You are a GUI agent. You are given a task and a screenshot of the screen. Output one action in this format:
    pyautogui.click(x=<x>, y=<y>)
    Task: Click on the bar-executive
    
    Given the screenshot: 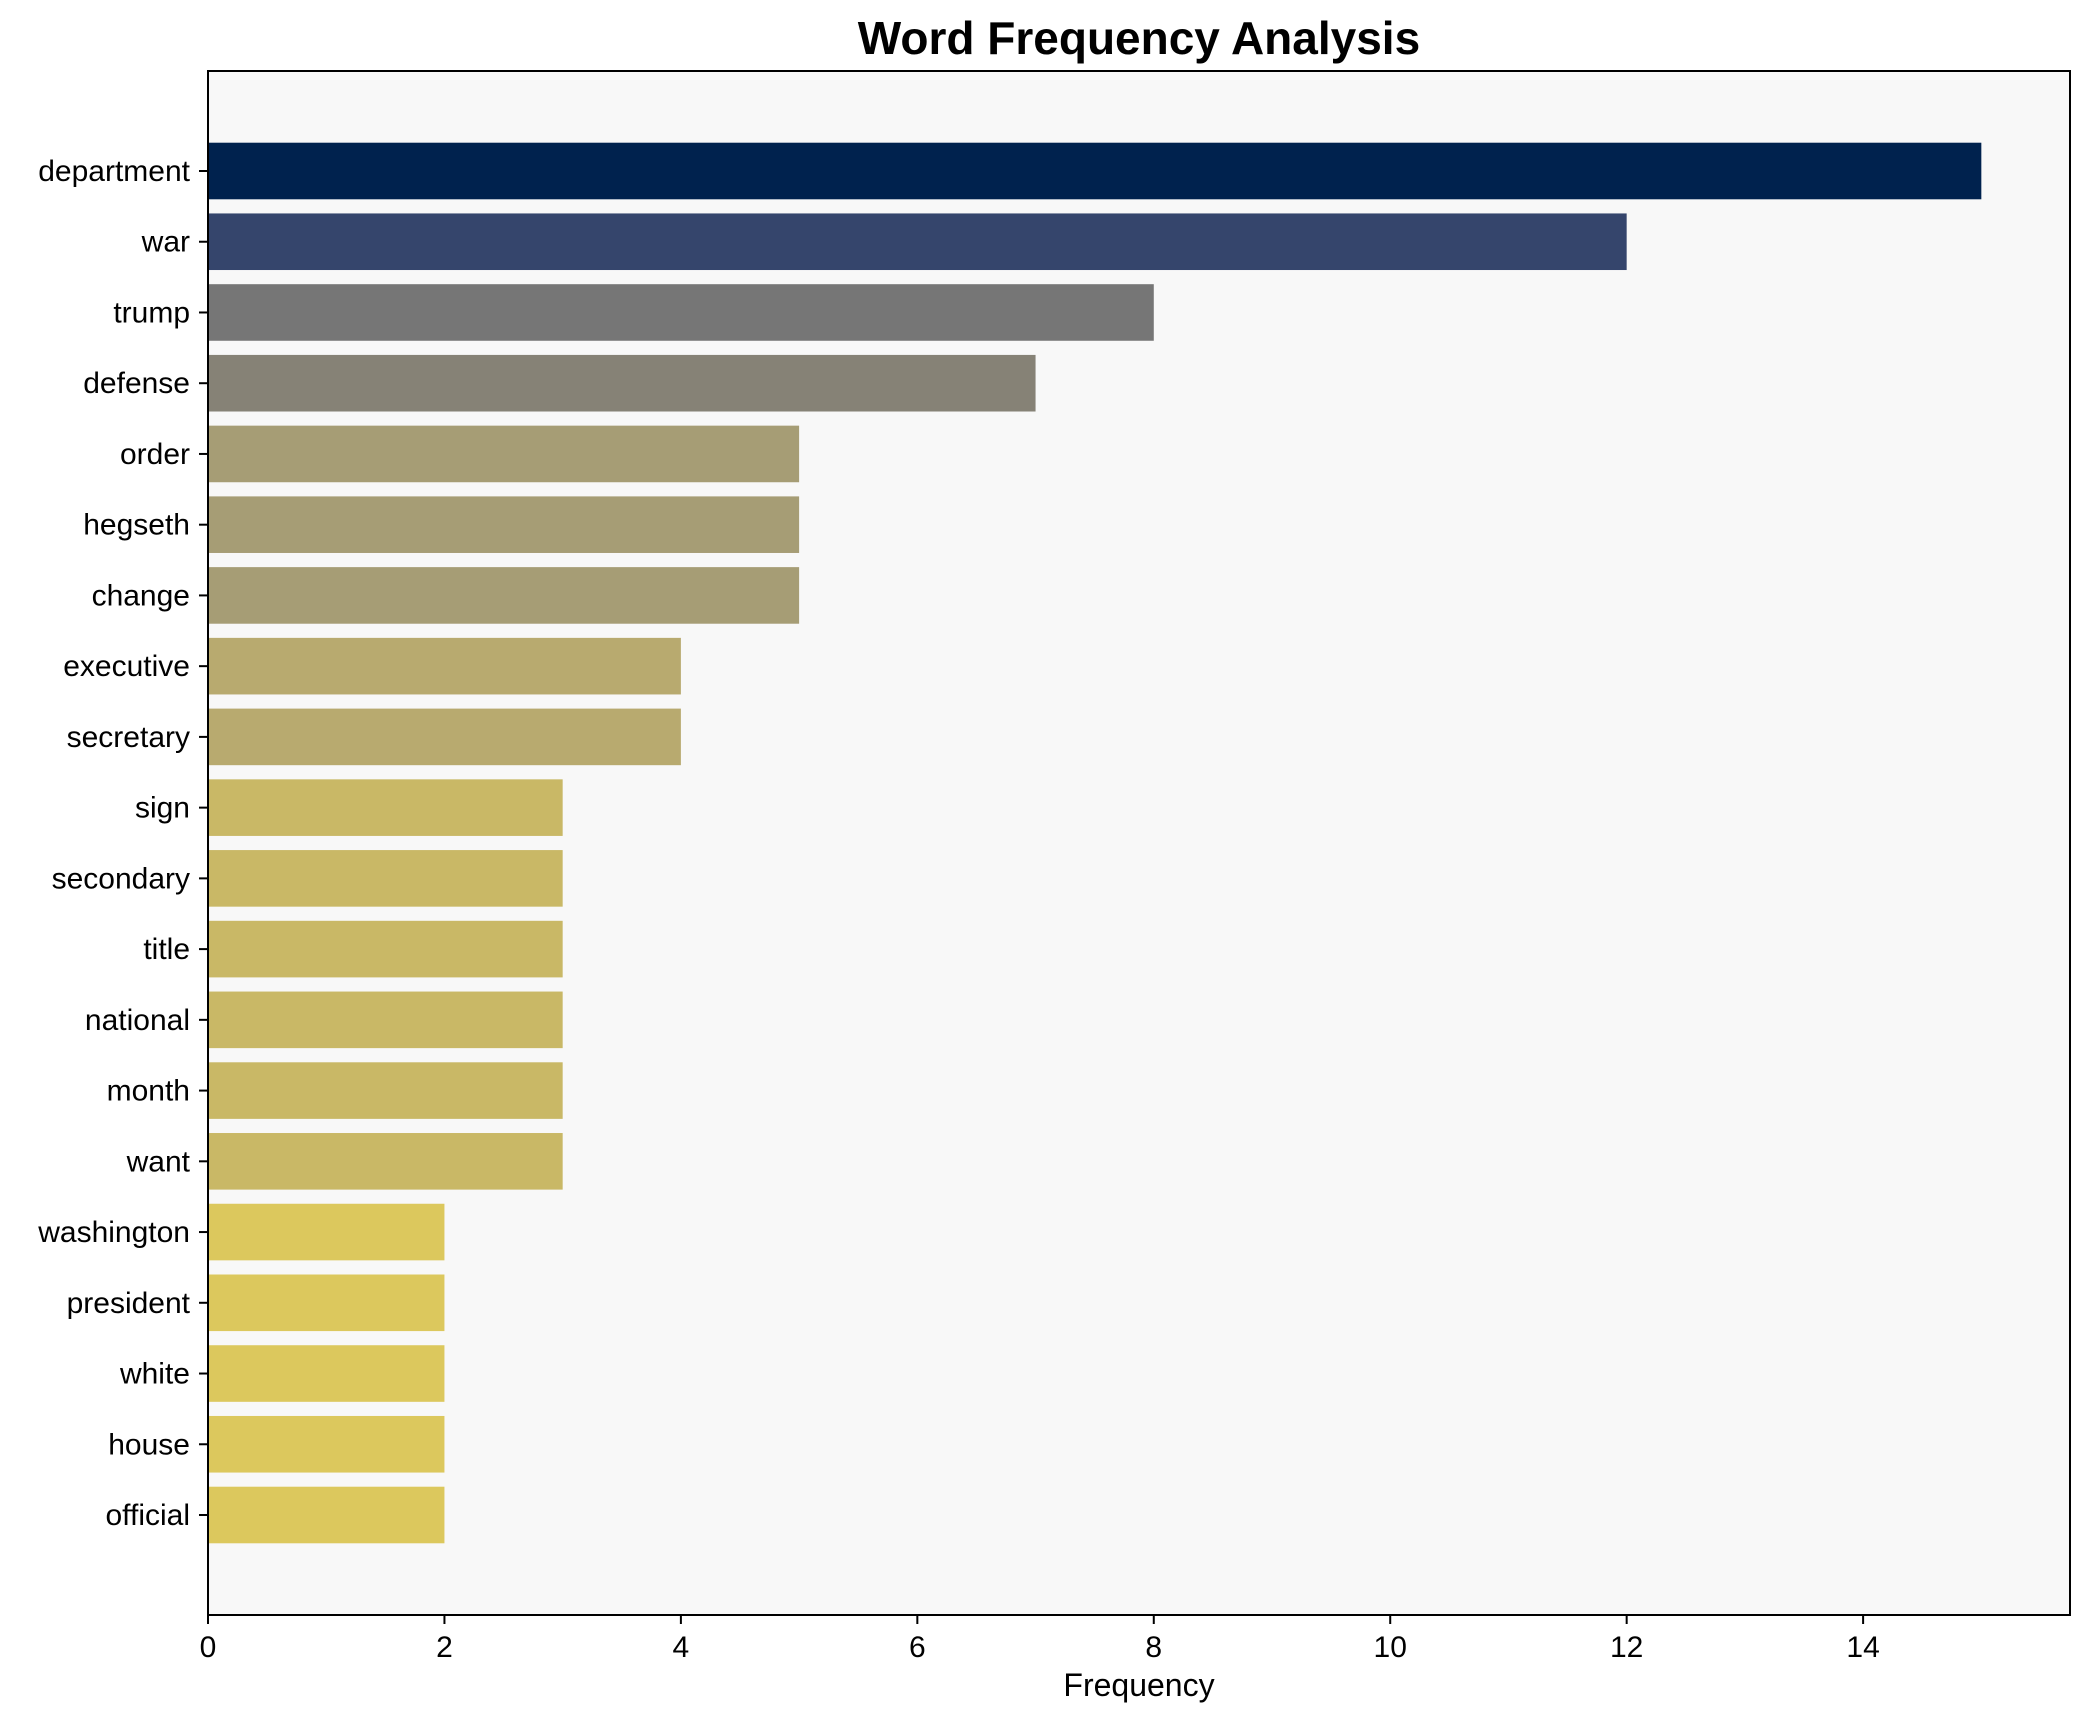 What is the action you would take?
    pyautogui.click(x=444, y=666)
    